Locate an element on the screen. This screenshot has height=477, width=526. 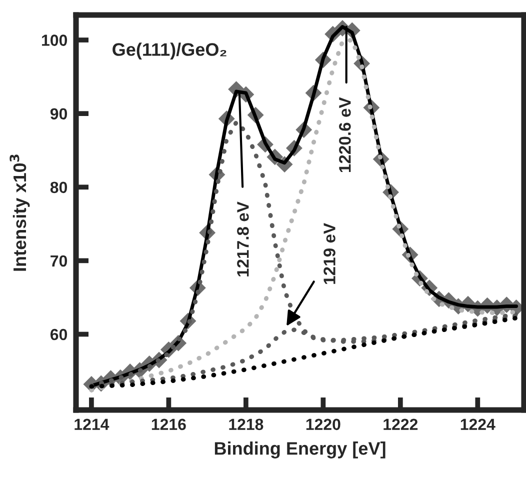
x-tick-label: 1222 is located at coordinates (401, 424).